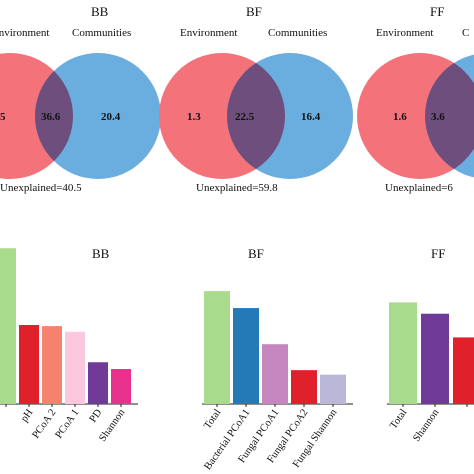  Describe the element at coordinates (237, 188) in the screenshot. I see `venn-unexplained-bf: Unexplained=59.8` at that location.